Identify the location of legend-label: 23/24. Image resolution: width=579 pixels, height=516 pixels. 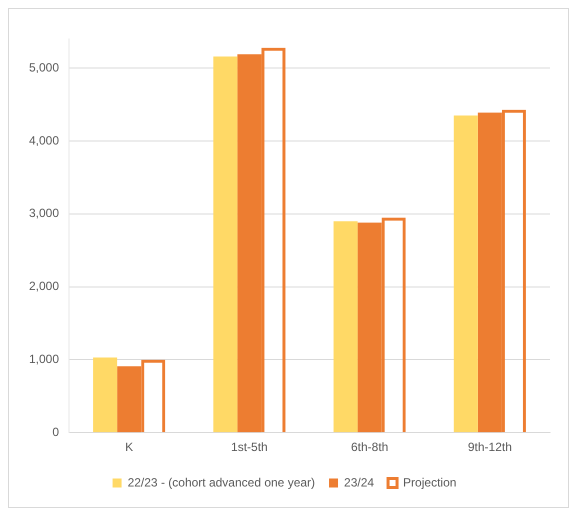
(359, 482).